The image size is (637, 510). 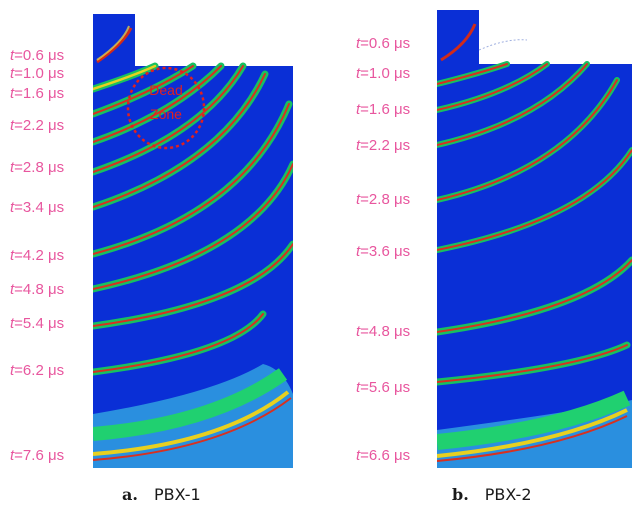 I want to click on time-label: t=5.6 μs, so click(x=383, y=387).